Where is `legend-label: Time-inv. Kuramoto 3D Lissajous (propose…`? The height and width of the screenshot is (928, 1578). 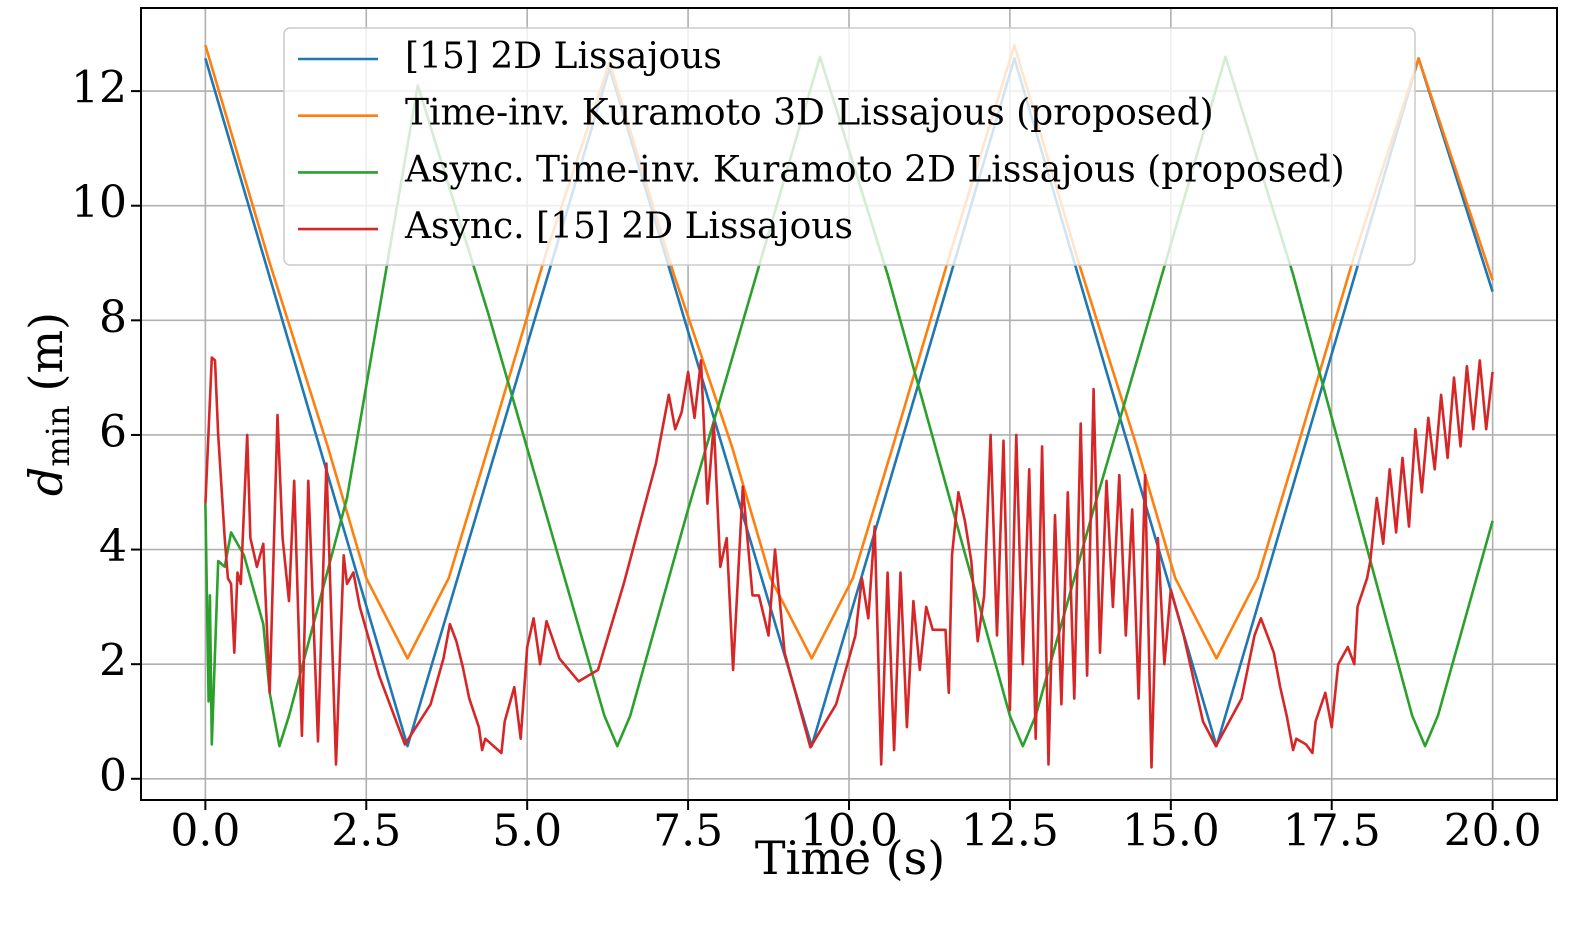
legend-label: Time-inv. Kuramoto 3D Lissajous (propose… is located at coordinates (809, 113).